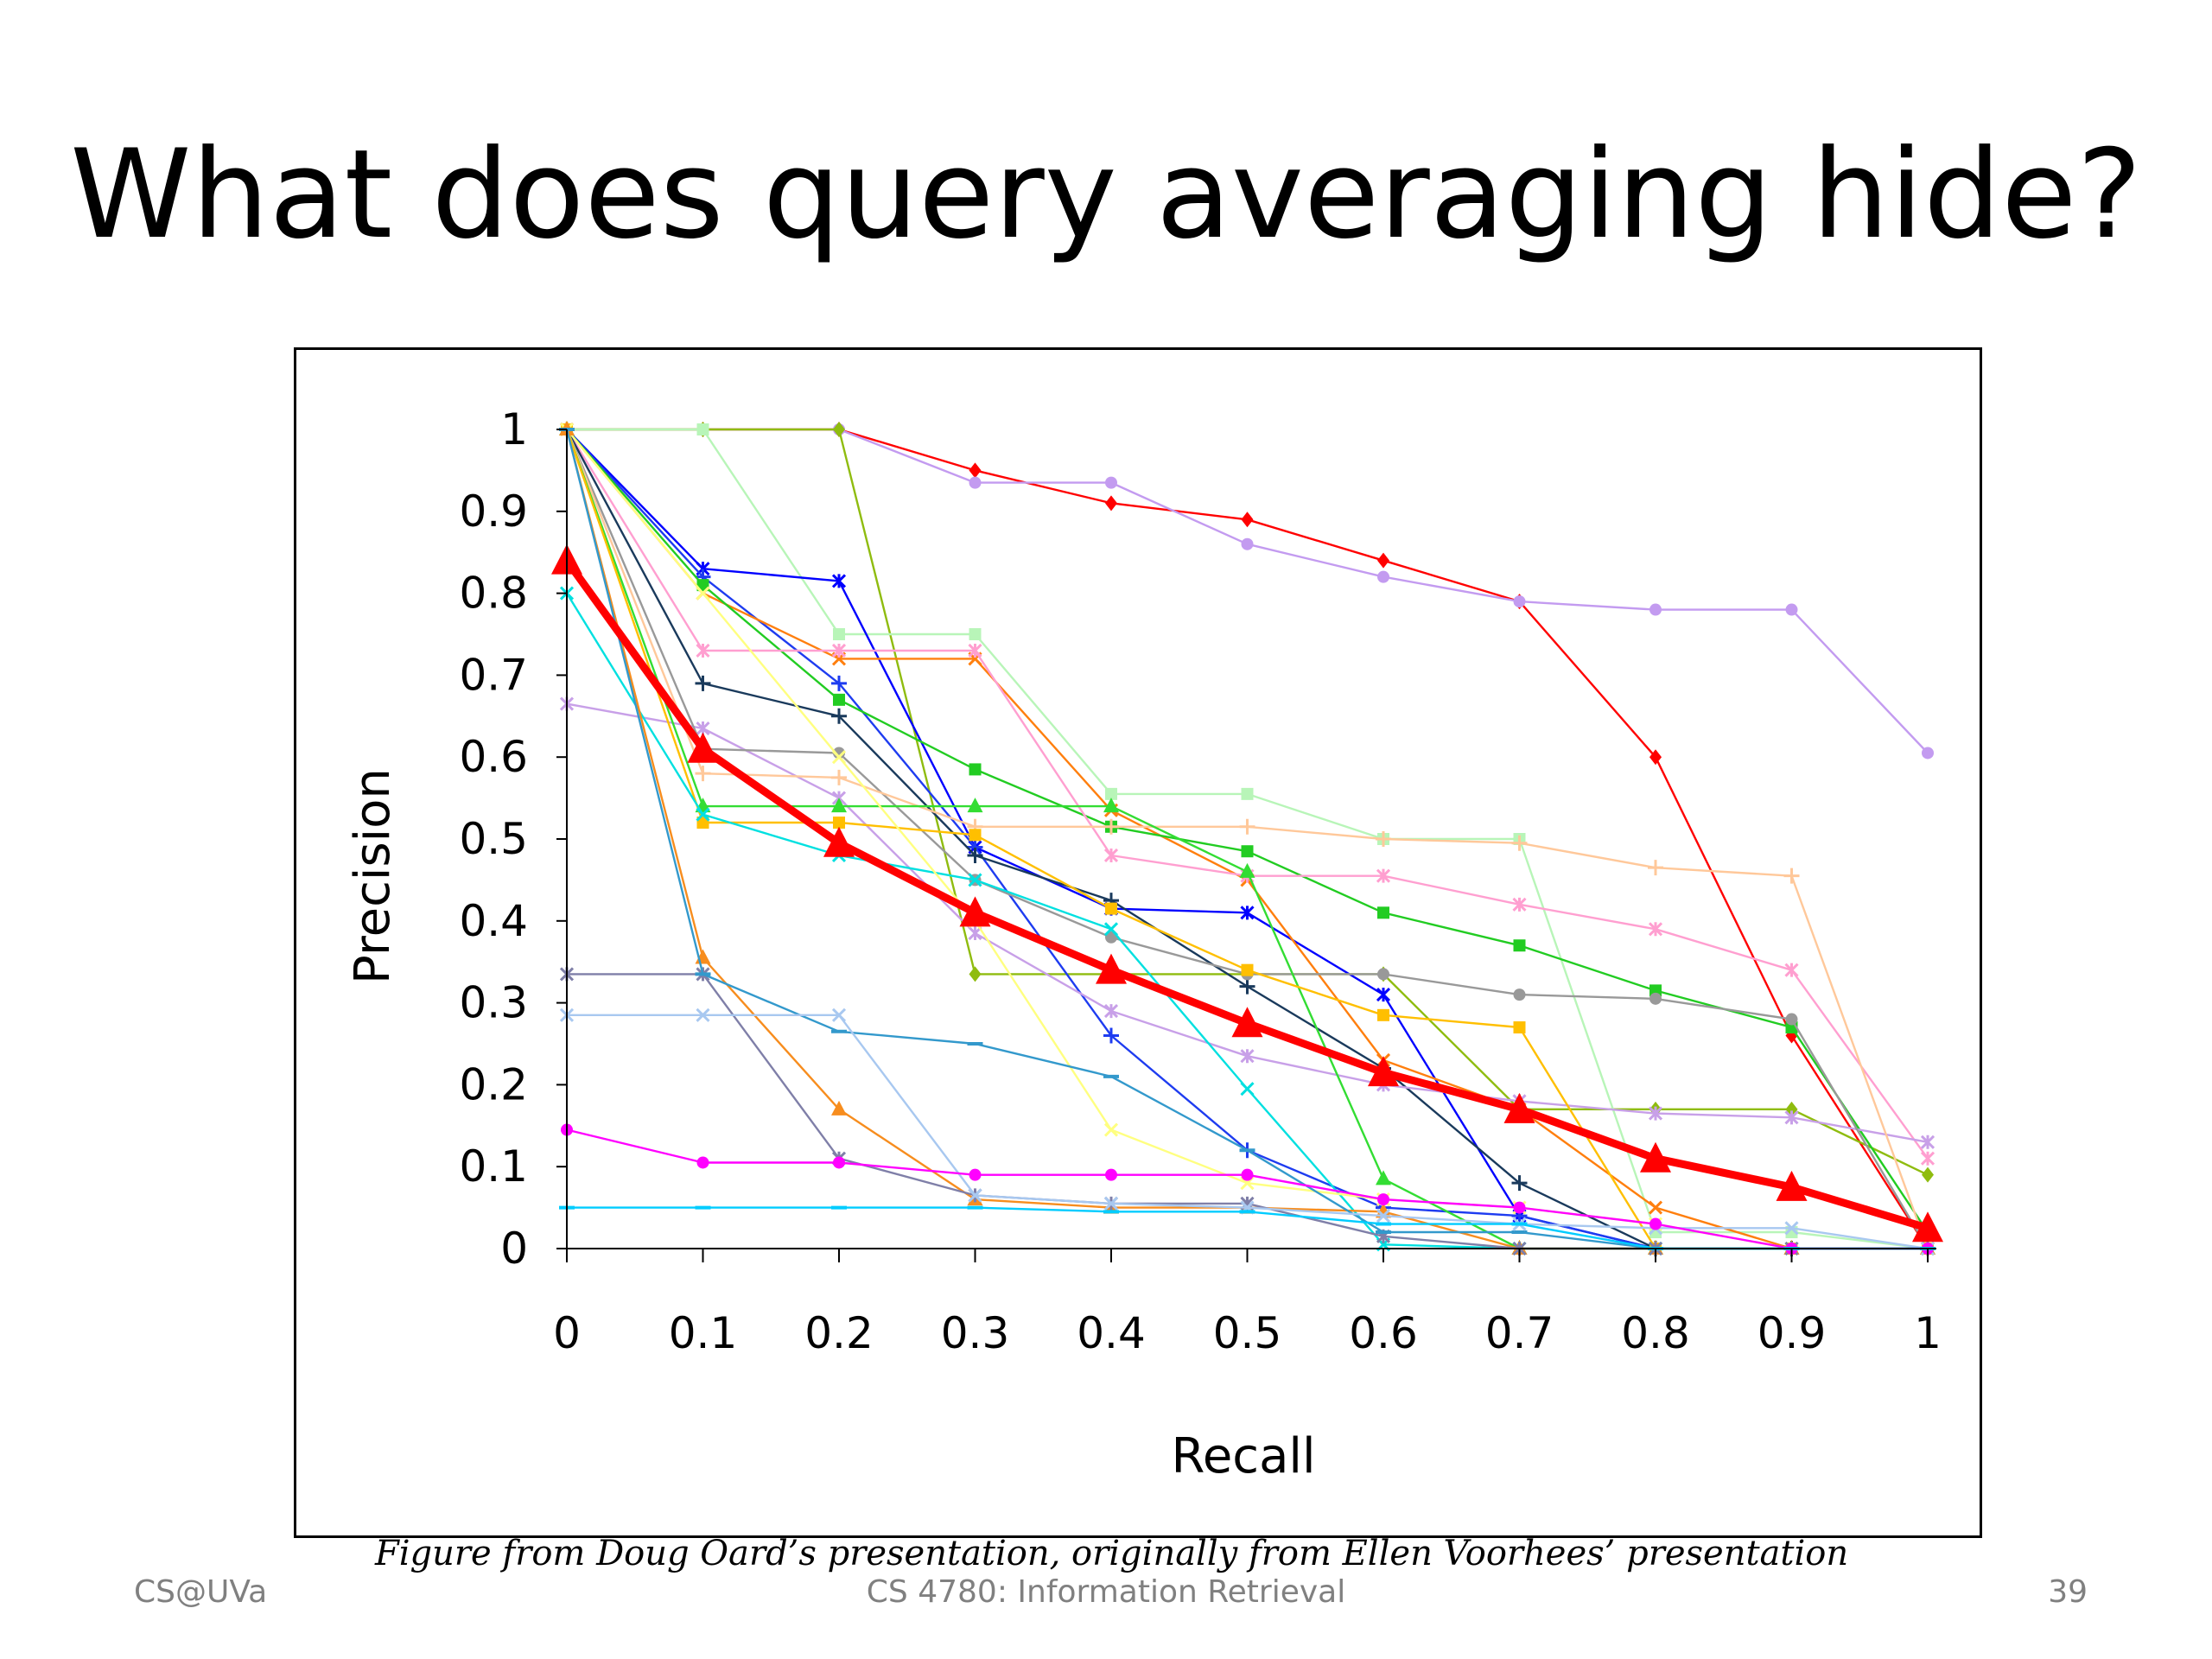  What do you see at coordinates (1519, 1333) in the screenshot?
I see `x-tick-label: 0.7` at bounding box center [1519, 1333].